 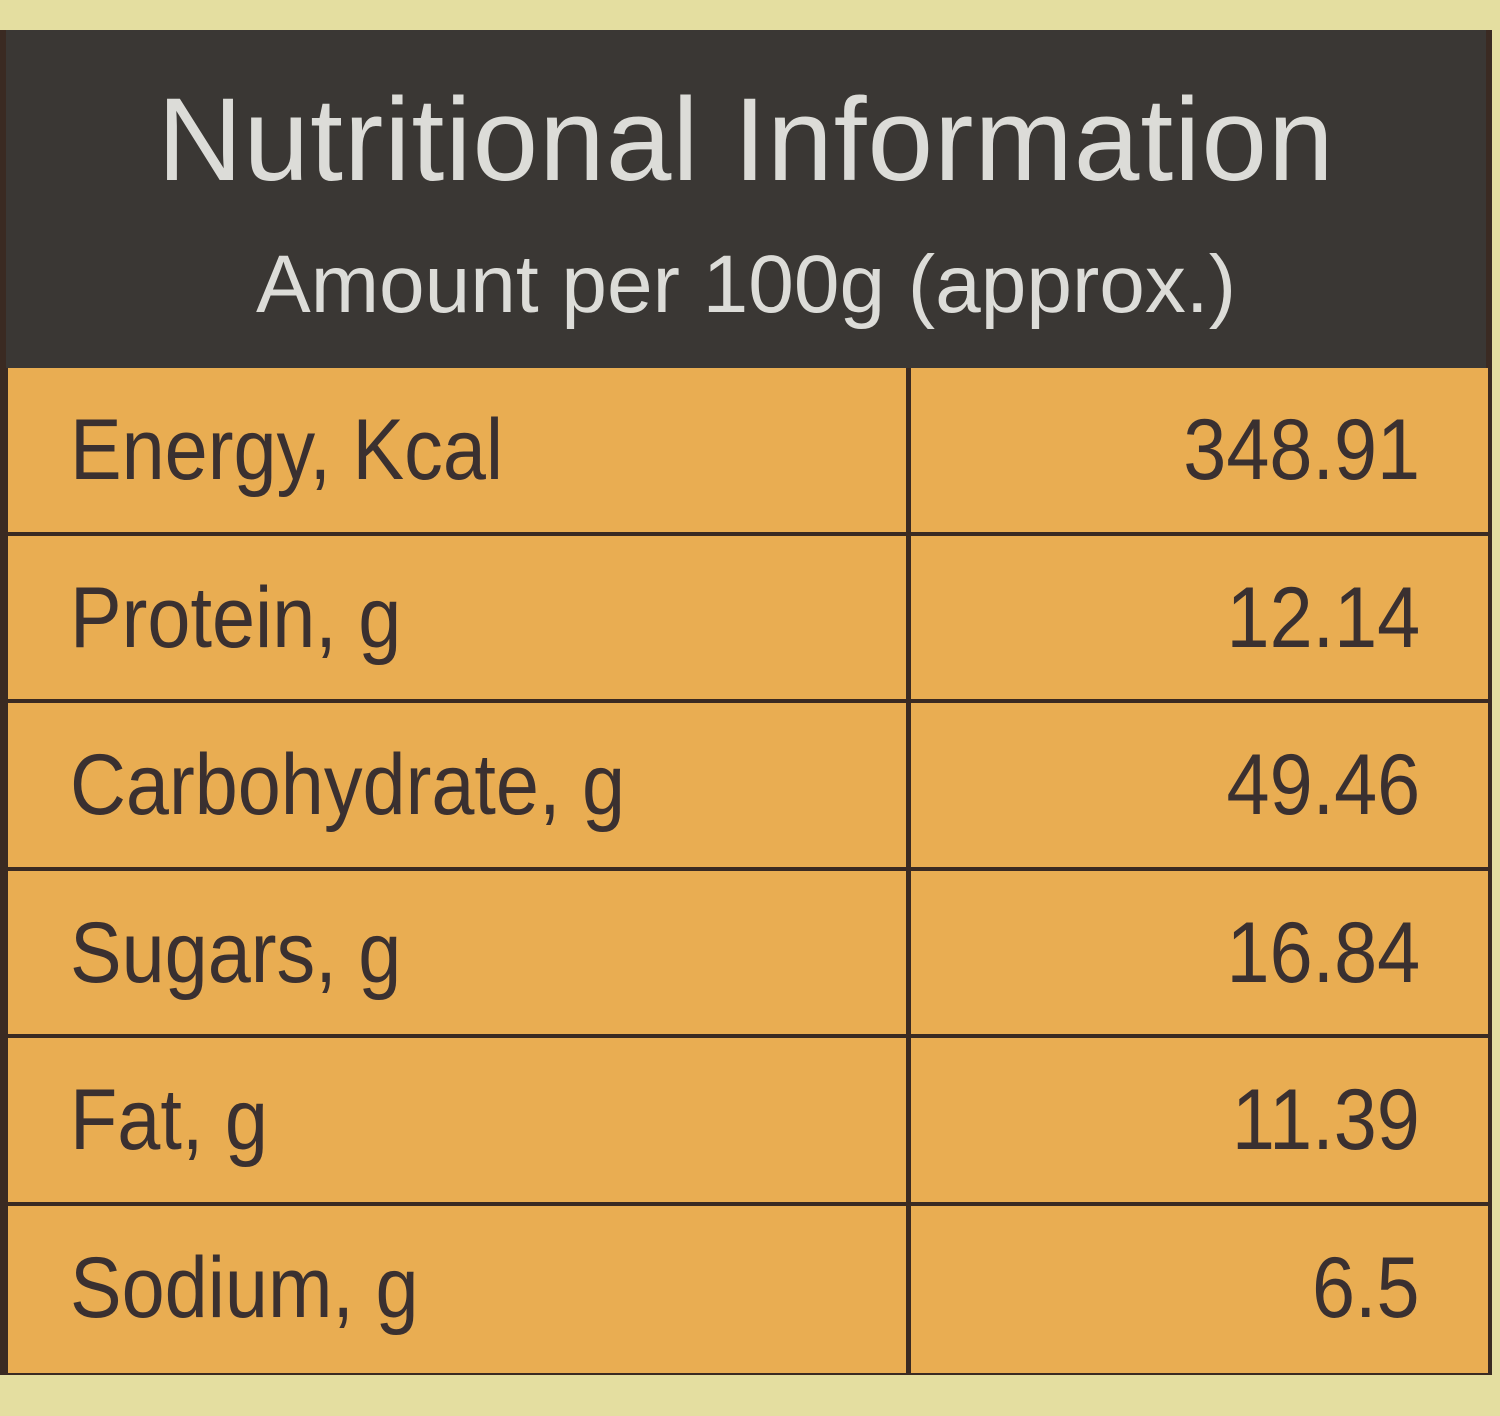 I want to click on nutrient-amount: 12.14, so click(x=1323, y=617).